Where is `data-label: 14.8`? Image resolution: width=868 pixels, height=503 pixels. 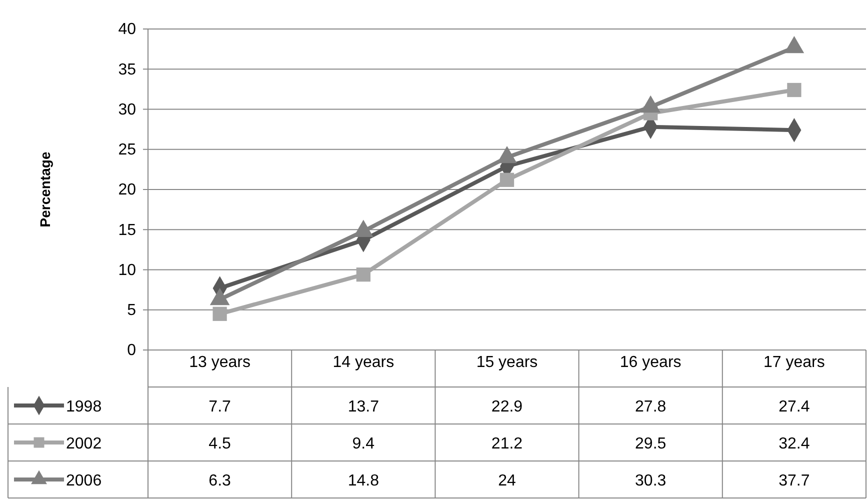
data-label: 14.8 is located at coordinates (364, 481).